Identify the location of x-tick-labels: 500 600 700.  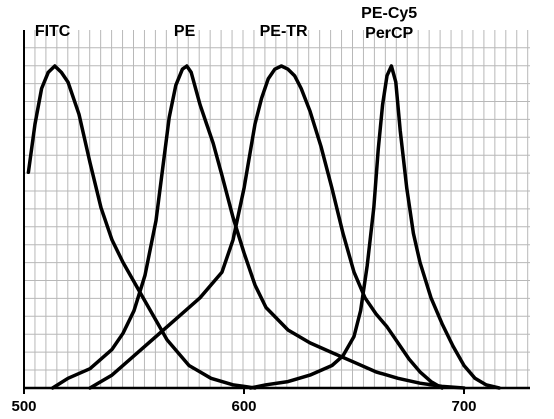
(244, 401).